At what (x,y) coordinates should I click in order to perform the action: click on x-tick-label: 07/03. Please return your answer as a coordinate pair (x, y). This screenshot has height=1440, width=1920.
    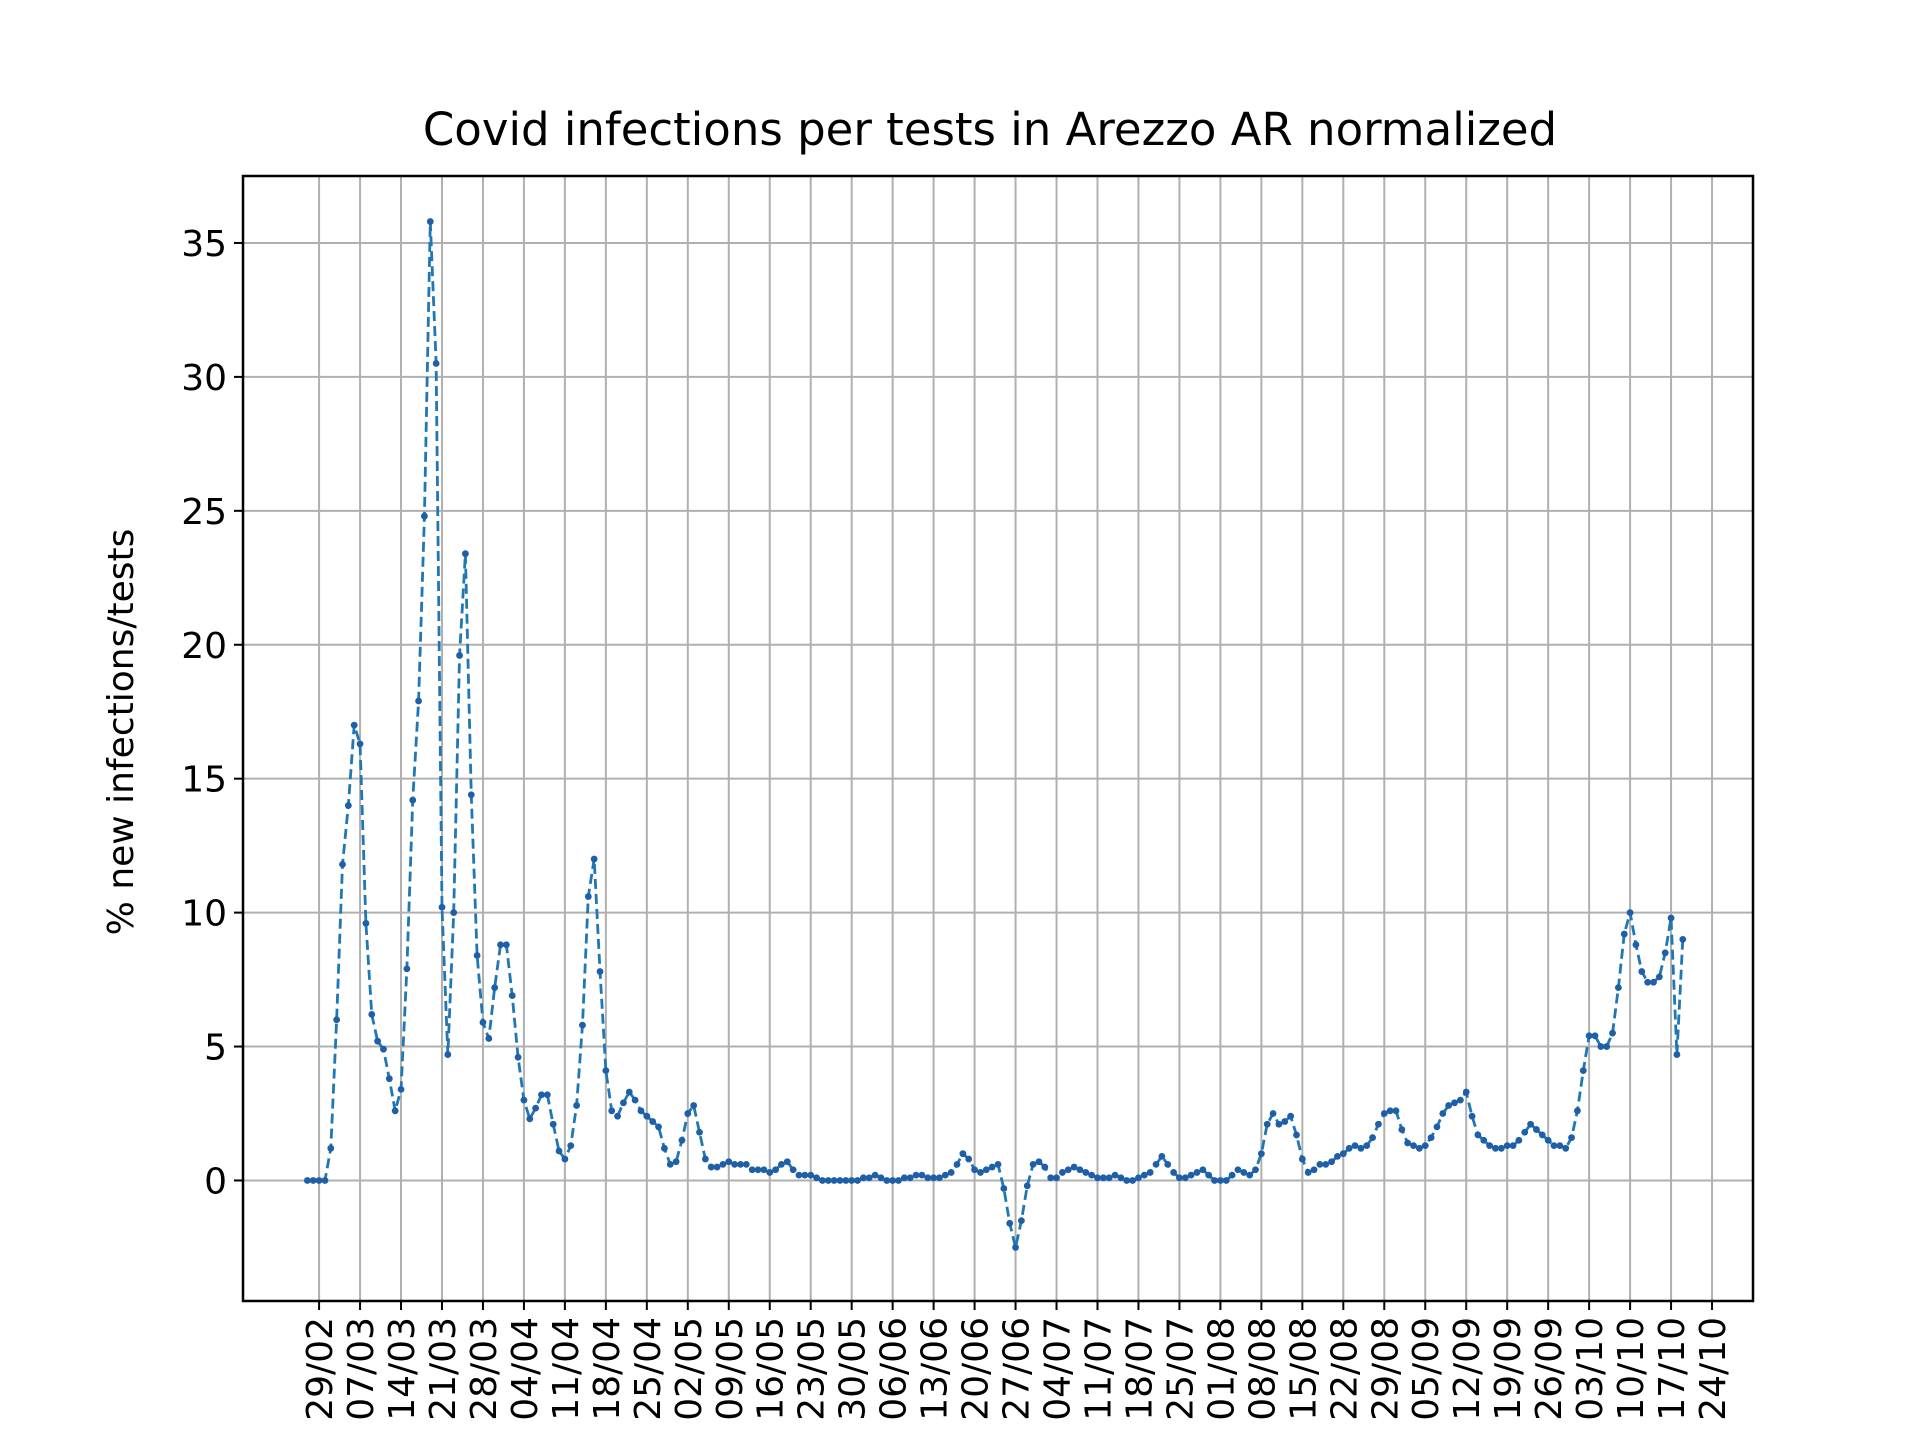
    Looking at the image, I should click on (361, 1369).